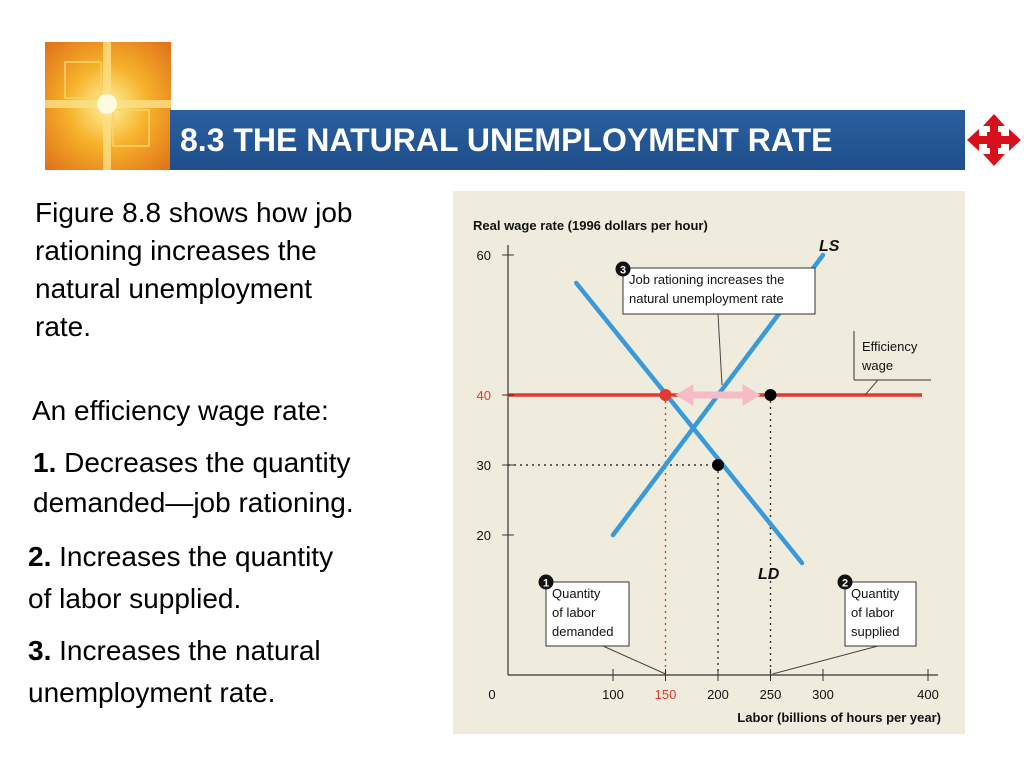  What do you see at coordinates (506, 140) in the screenshot?
I see `page-title: 8.3 THE NATURAL UNEMPLOYMENT RATE` at bounding box center [506, 140].